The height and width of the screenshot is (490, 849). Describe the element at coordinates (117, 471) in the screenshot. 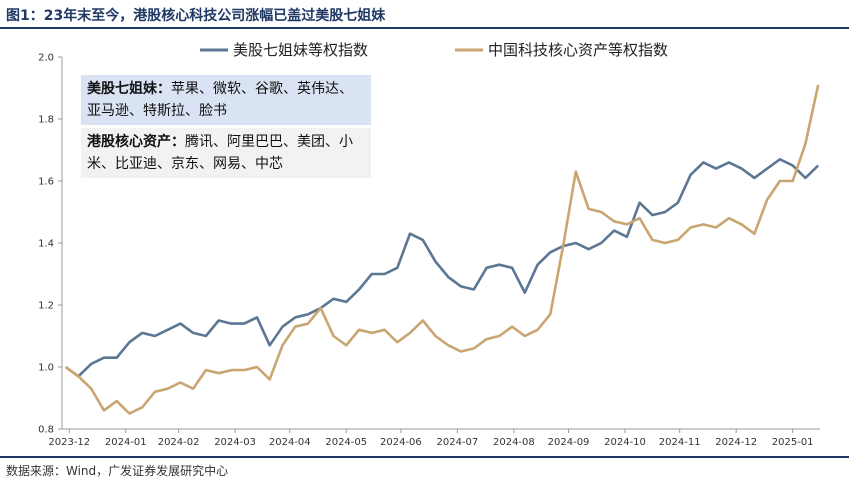

I see `source-note: 数据来源：Wind，广发证券发展研究中心` at that location.